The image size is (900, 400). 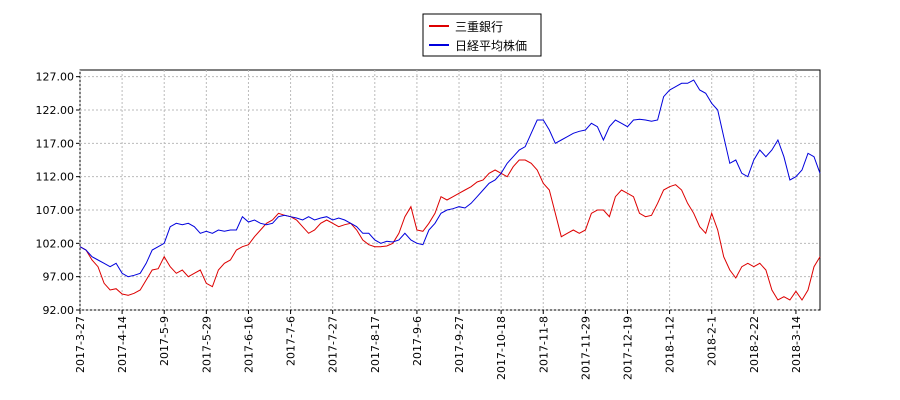 What do you see at coordinates (59, 310) in the screenshot?
I see `y-tick-label: 92.00` at bounding box center [59, 310].